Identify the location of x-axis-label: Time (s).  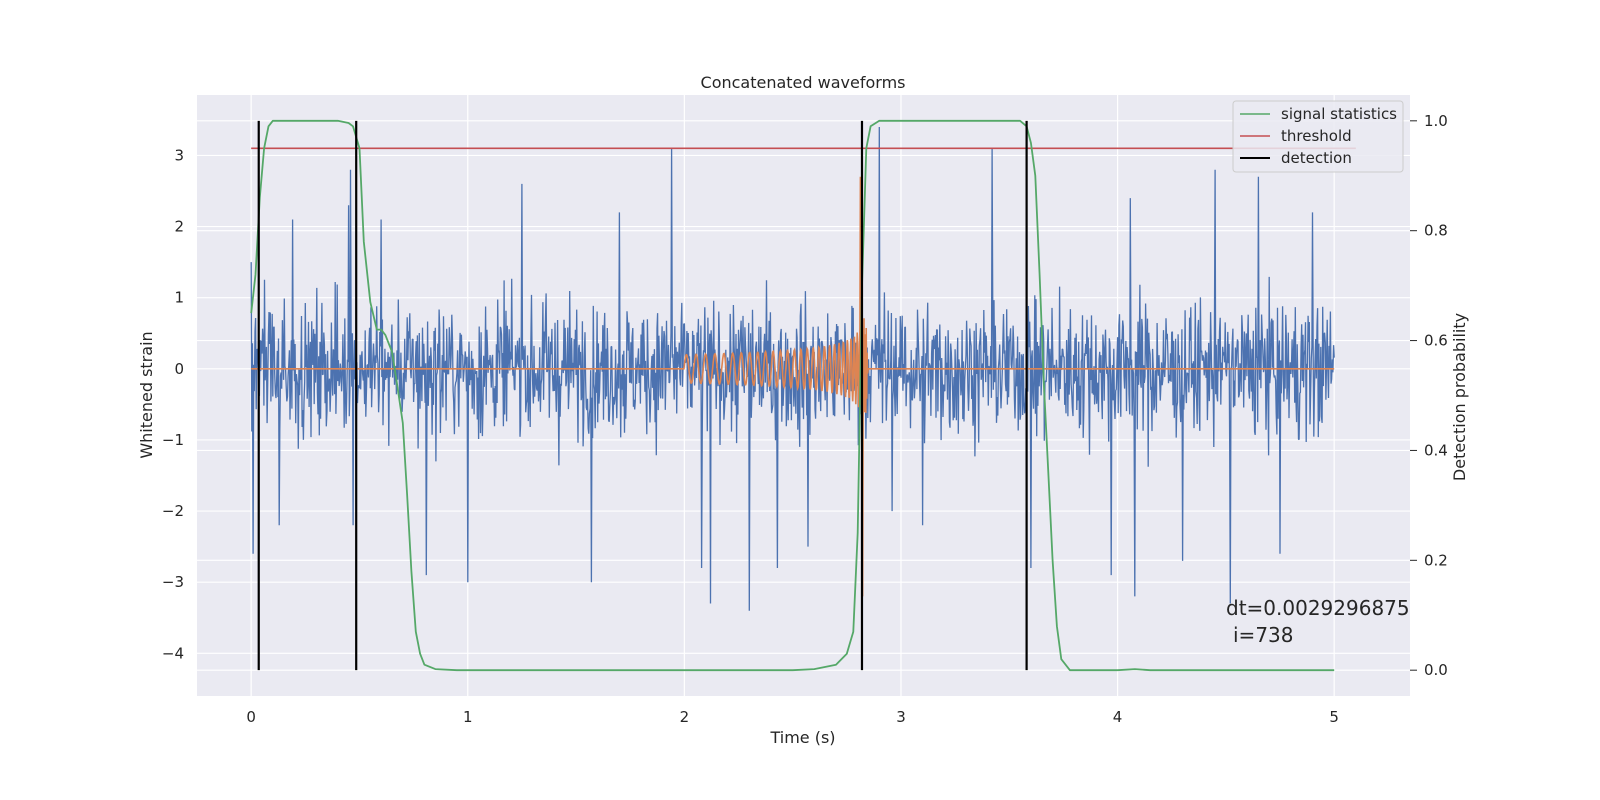
(802, 737).